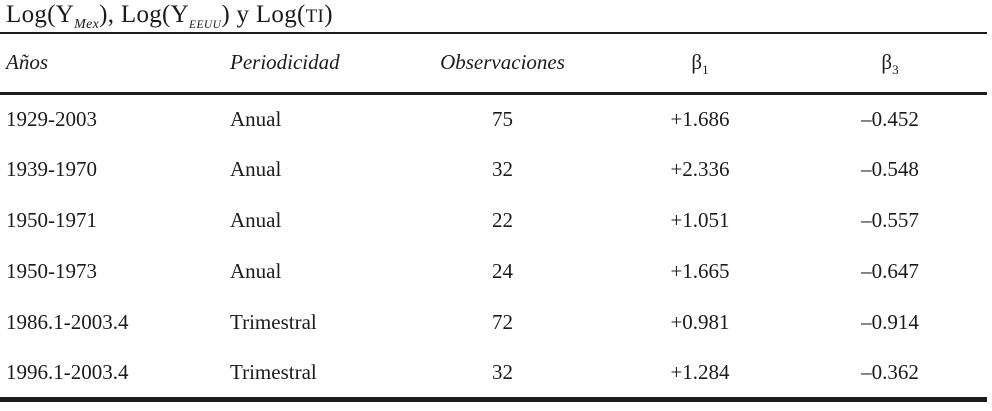  What do you see at coordinates (144, 14) in the screenshot?
I see `title-text: ), Log(Y` at bounding box center [144, 14].